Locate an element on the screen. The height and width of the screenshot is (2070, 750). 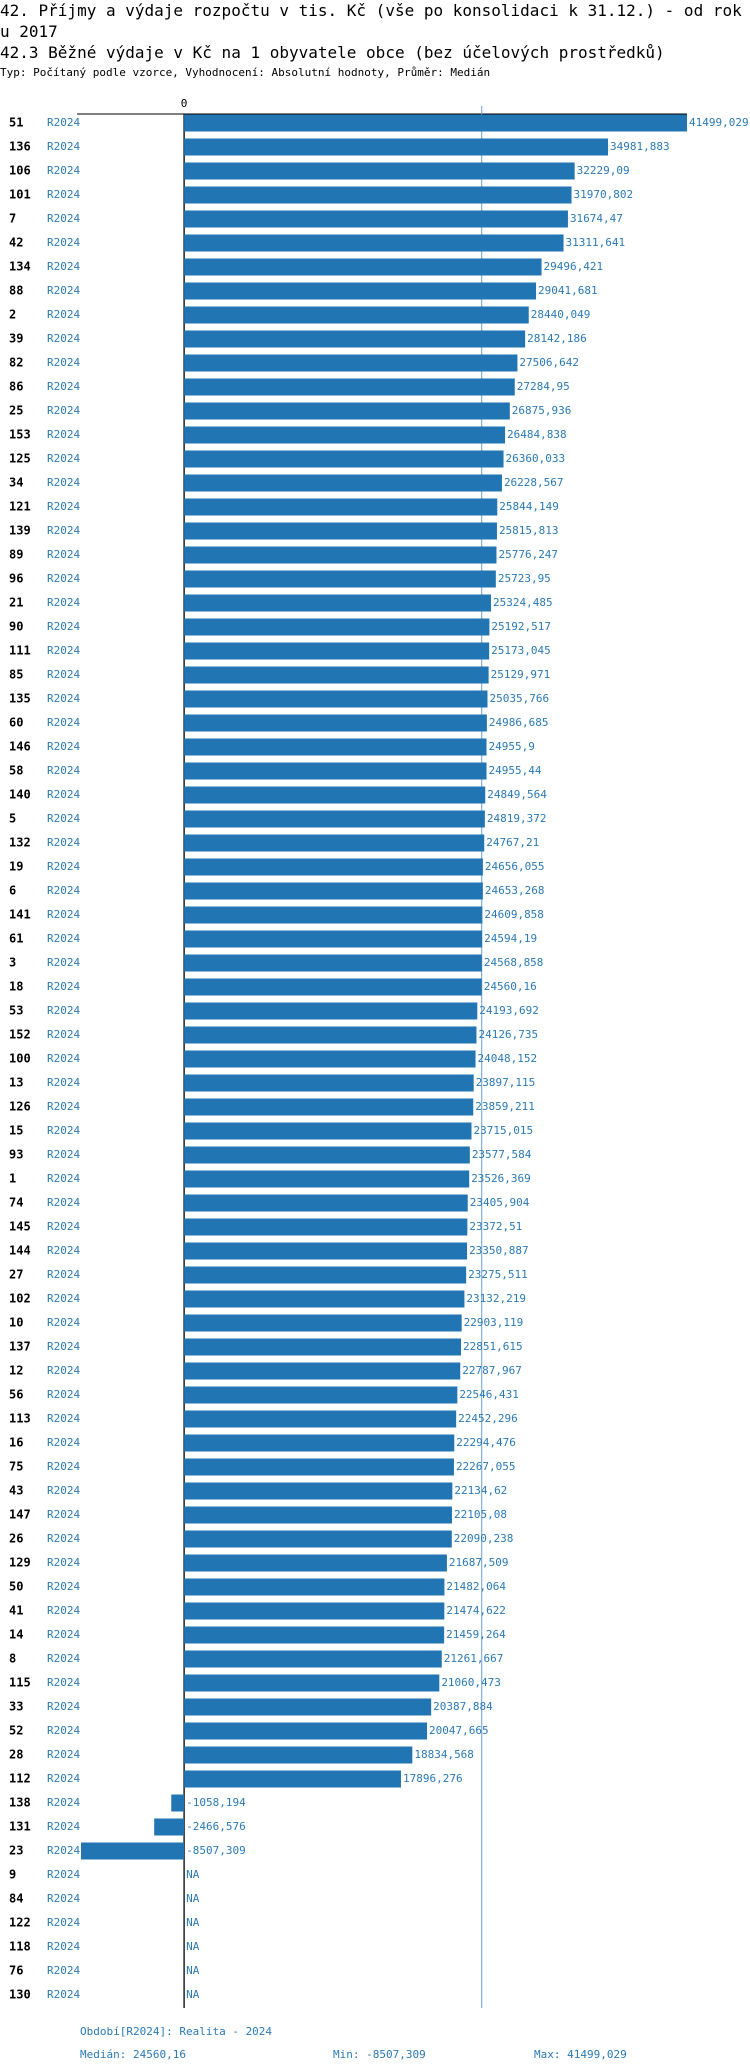
footer-max: Max: 41499,029 is located at coordinates (580, 2054).